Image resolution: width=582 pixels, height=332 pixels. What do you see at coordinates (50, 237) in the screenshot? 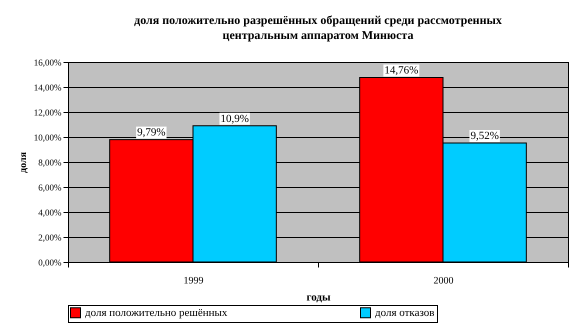
I see `y-tick-label: 2,00%` at bounding box center [50, 237].